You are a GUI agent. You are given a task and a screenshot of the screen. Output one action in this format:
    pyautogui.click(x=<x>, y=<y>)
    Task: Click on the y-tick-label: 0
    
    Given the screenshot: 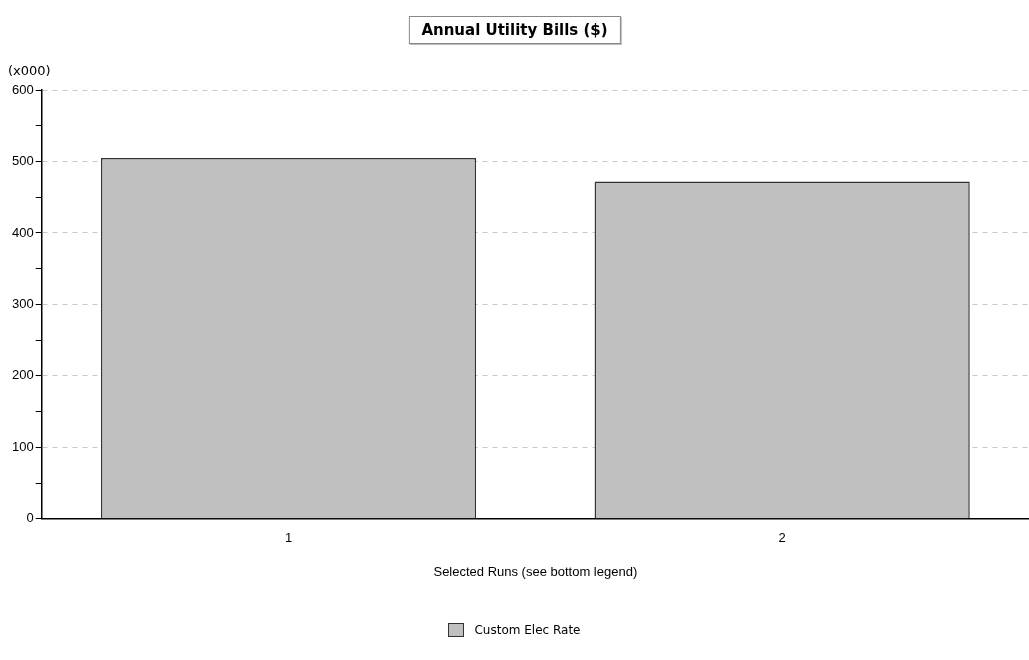 What is the action you would take?
    pyautogui.click(x=30, y=518)
    